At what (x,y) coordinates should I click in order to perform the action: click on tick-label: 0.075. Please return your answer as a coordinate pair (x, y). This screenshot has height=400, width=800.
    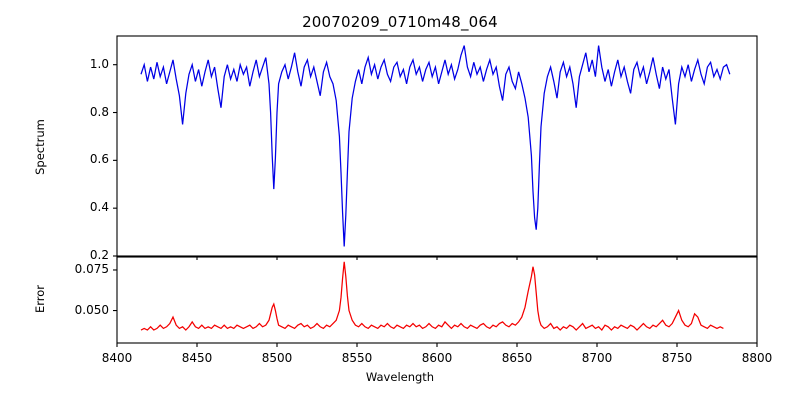
    Looking at the image, I should click on (91, 268).